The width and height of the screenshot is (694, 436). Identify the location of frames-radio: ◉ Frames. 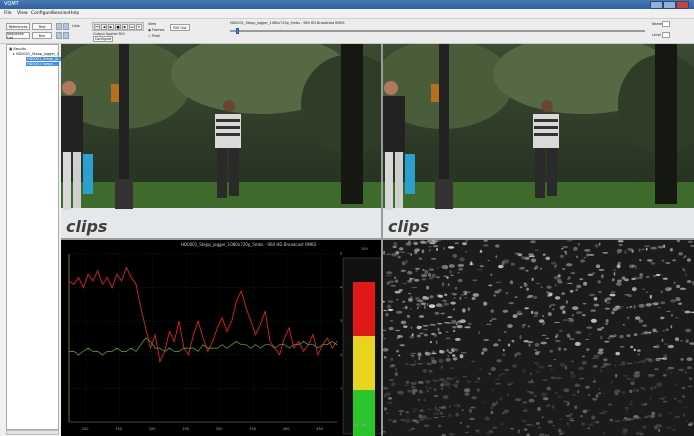
(156, 30).